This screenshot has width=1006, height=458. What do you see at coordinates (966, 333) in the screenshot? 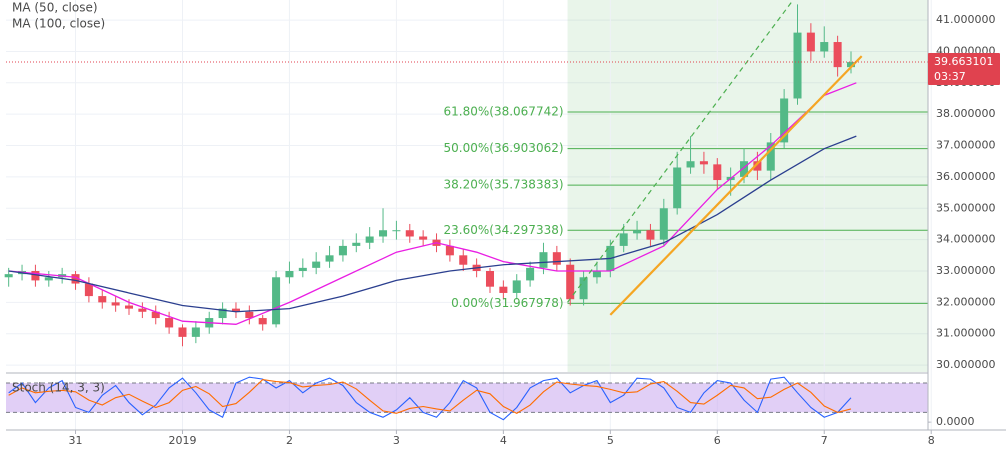
I see `y-tick-label: 31.000000` at bounding box center [966, 333].